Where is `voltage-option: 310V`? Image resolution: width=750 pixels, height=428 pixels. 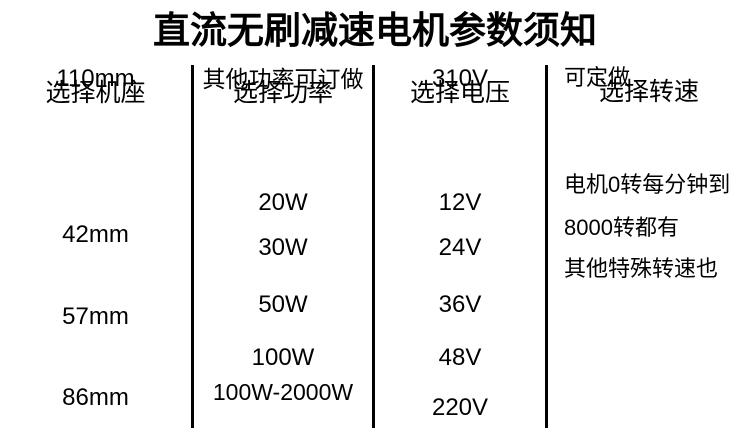
voltage-option: 310V is located at coordinates (460, 78).